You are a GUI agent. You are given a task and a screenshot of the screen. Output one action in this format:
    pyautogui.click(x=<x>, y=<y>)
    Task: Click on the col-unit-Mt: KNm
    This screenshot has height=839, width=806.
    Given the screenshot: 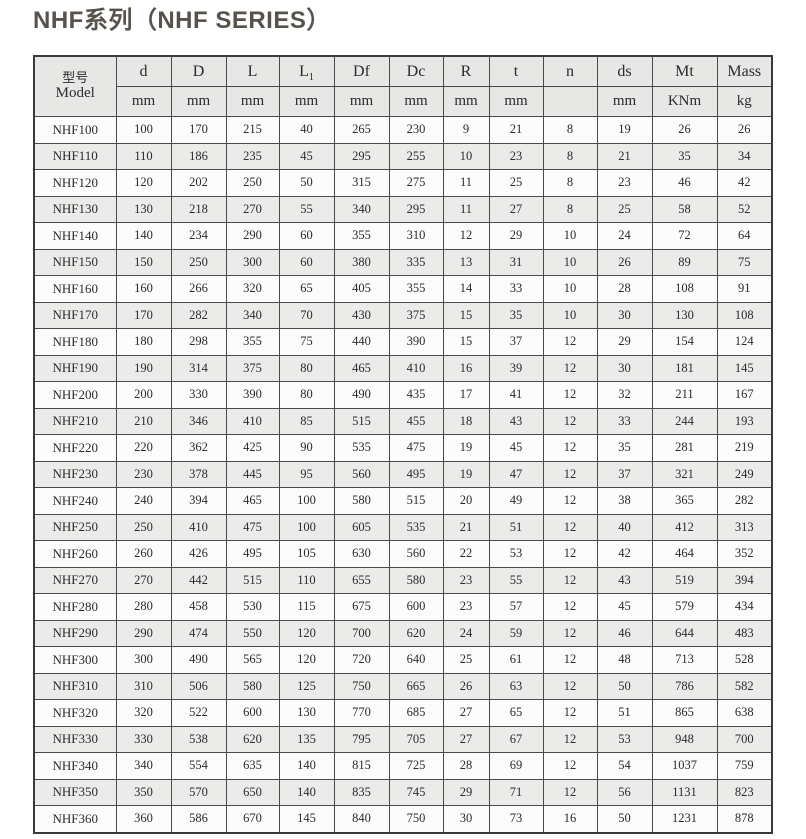 What is the action you would take?
    pyautogui.click(x=684, y=101)
    